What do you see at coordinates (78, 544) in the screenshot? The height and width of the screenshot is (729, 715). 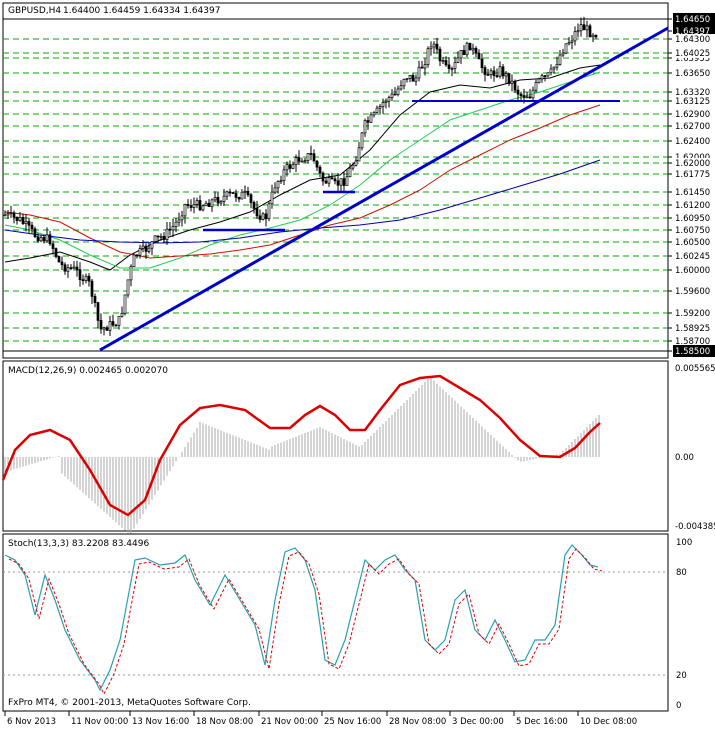 I see `stoch-title: Stoch(13,3,3) 83.2208 83.4496` at bounding box center [78, 544].